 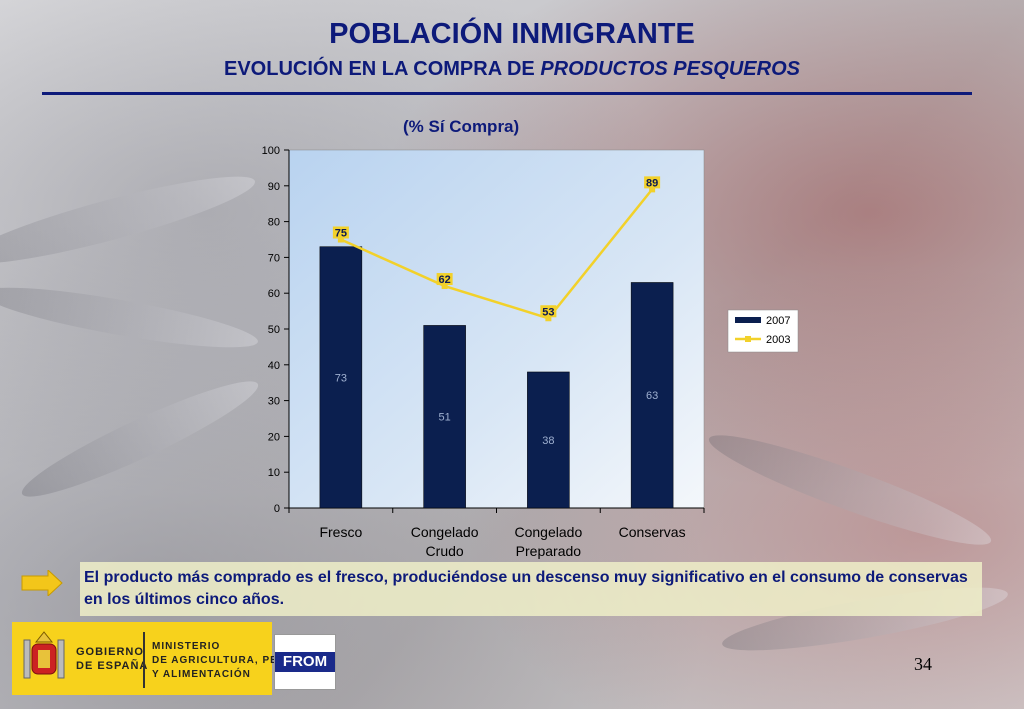 I want to click on x-tick-label: Conservas, so click(x=652, y=532).